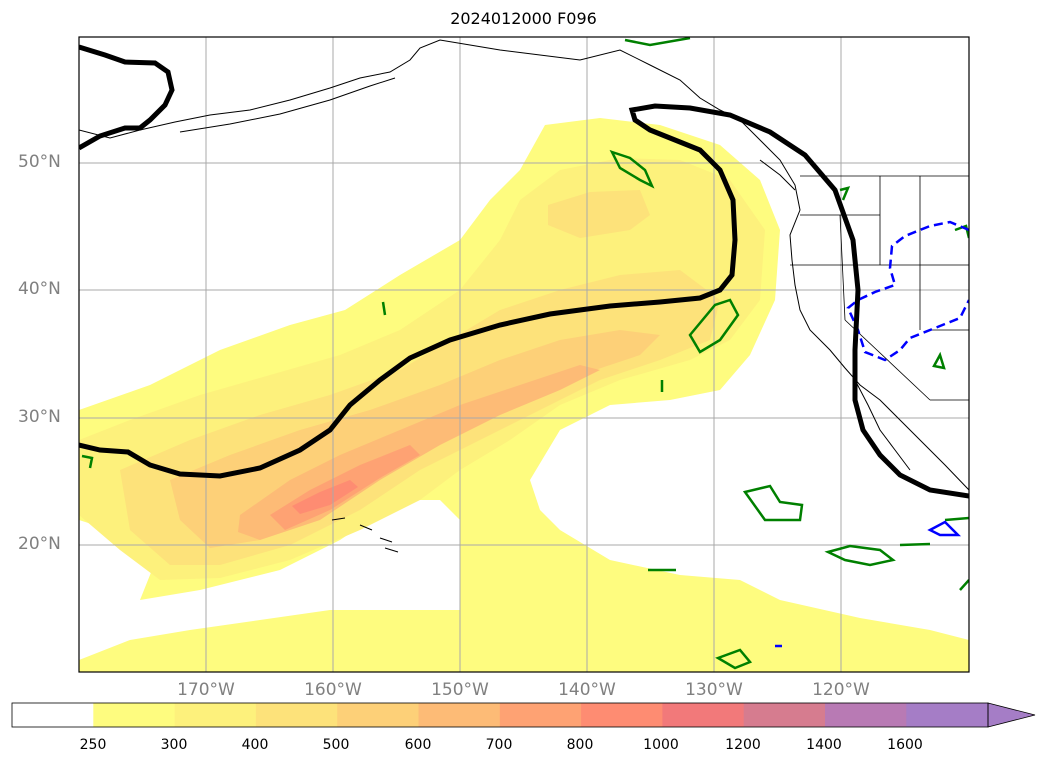  Describe the element at coordinates (93, 745) in the screenshot. I see `colorbar-label: 250` at that location.